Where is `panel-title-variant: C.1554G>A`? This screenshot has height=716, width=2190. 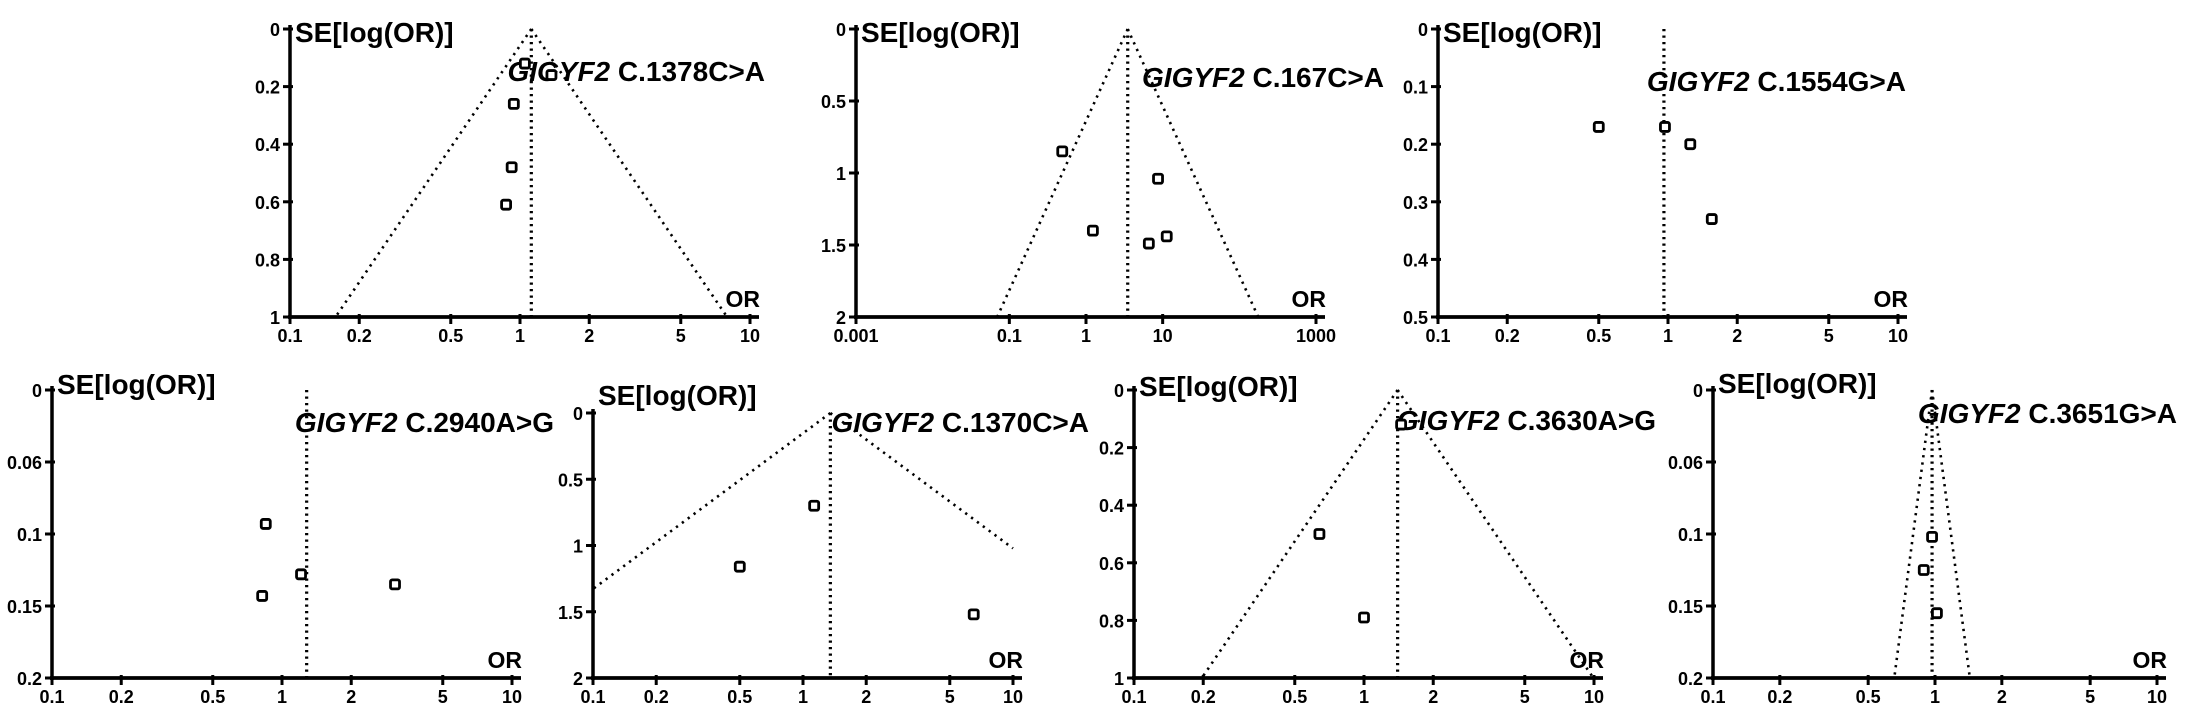 panel-title-variant: C.1554G>A is located at coordinates (1831, 81).